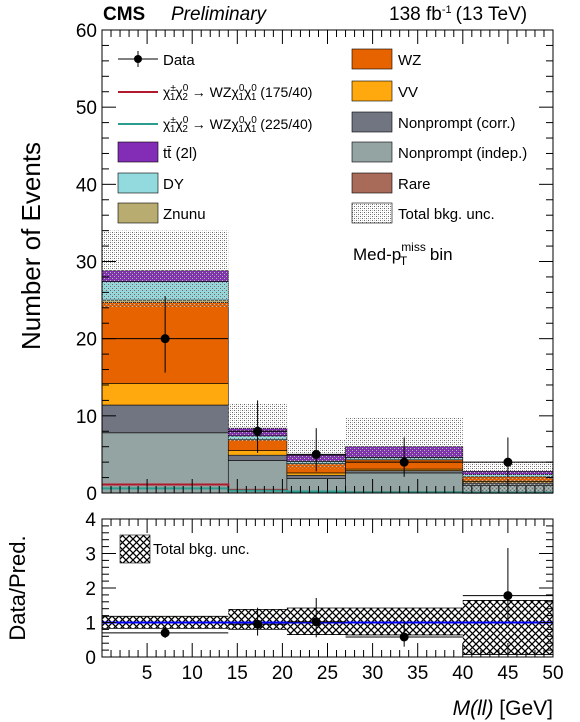  I want to click on ratio-legend: Total bkg. unc., so click(184, 549).